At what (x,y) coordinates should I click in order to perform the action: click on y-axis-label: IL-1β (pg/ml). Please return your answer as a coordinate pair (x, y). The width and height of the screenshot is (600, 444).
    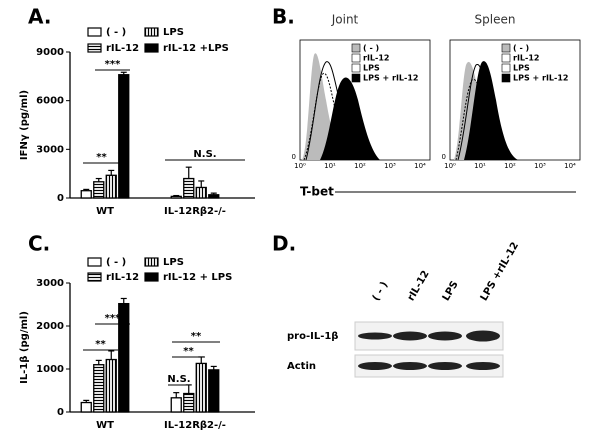
    Looking at the image, I should click on (24, 347).